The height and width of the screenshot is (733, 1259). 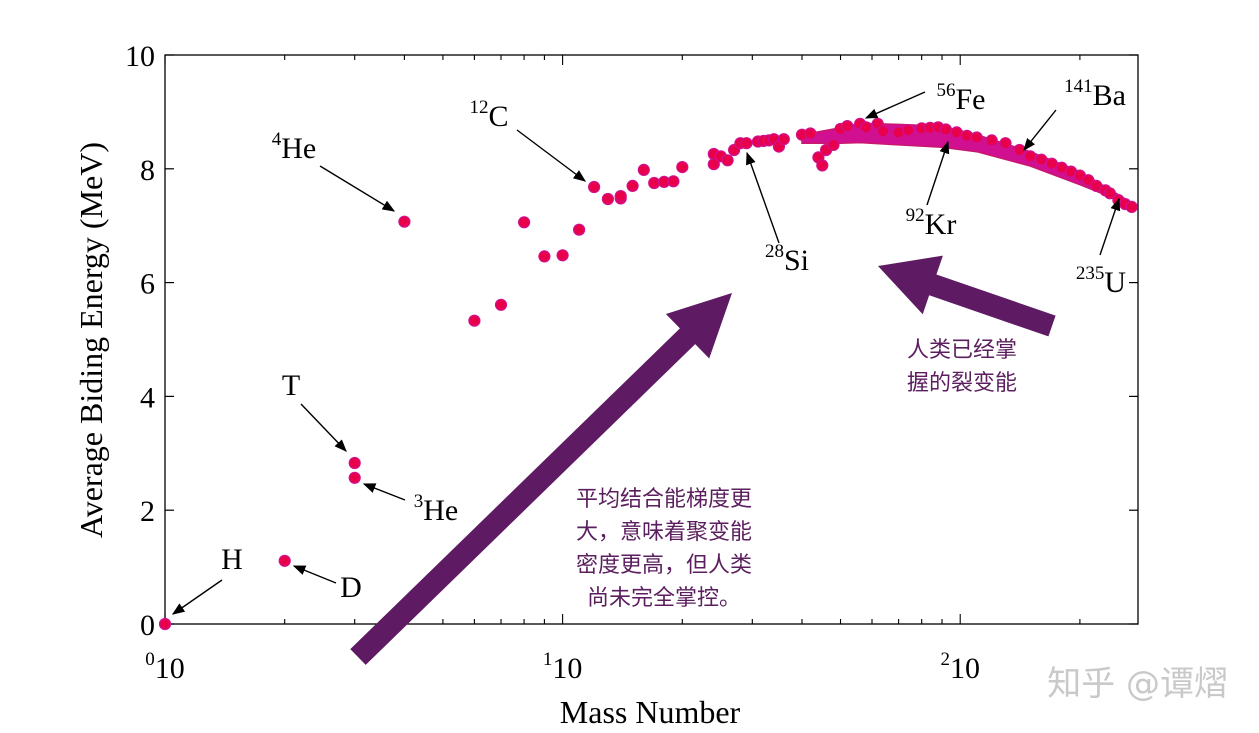 What do you see at coordinates (147, 170) in the screenshot?
I see `y-tick-label: 8` at bounding box center [147, 170].